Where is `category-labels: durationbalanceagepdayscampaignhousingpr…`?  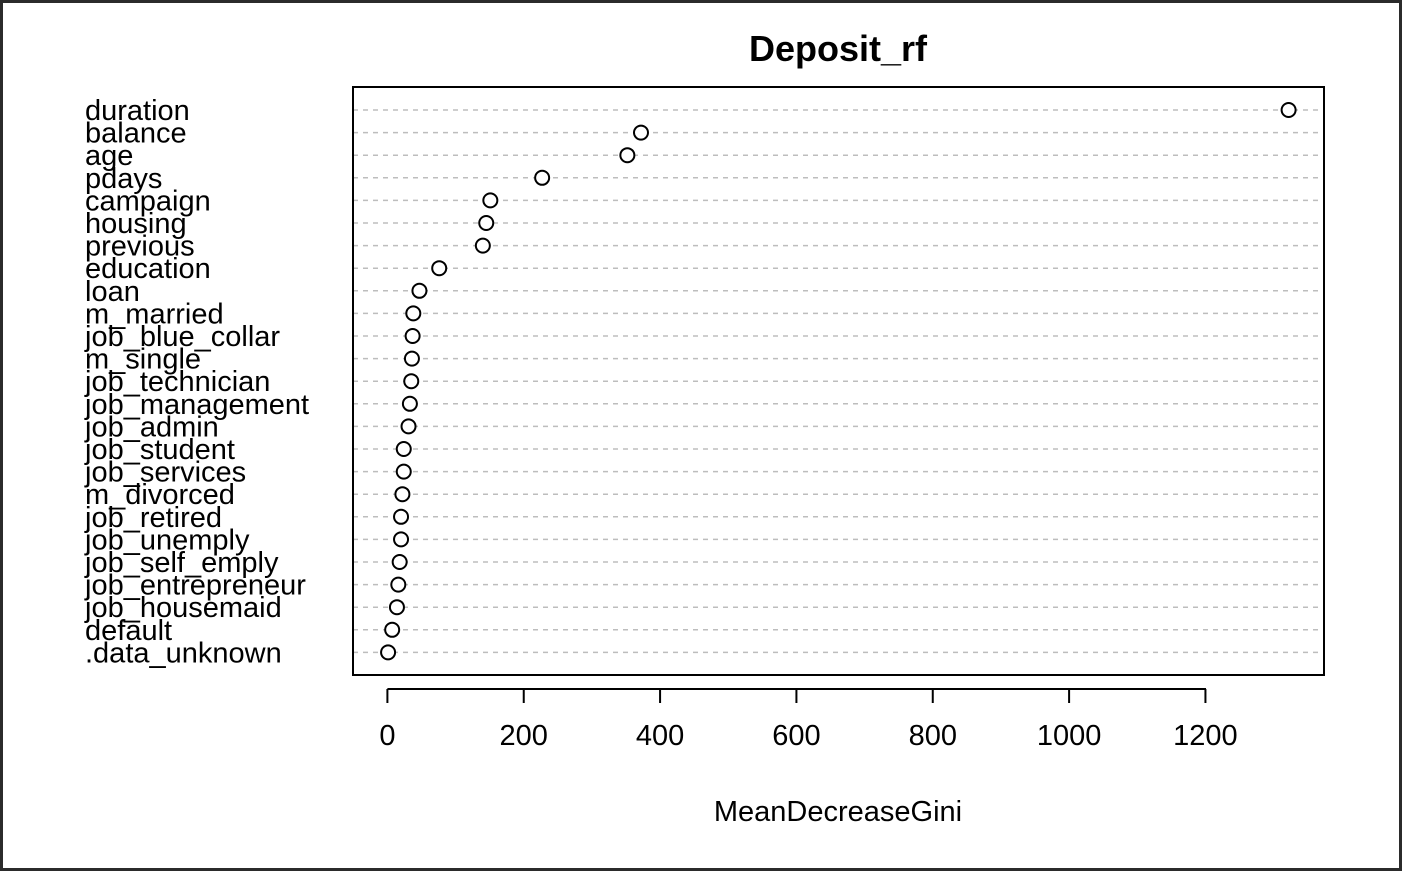 category-labels: durationbalanceagepdayscampaignhousingpr… is located at coordinates (196, 382).